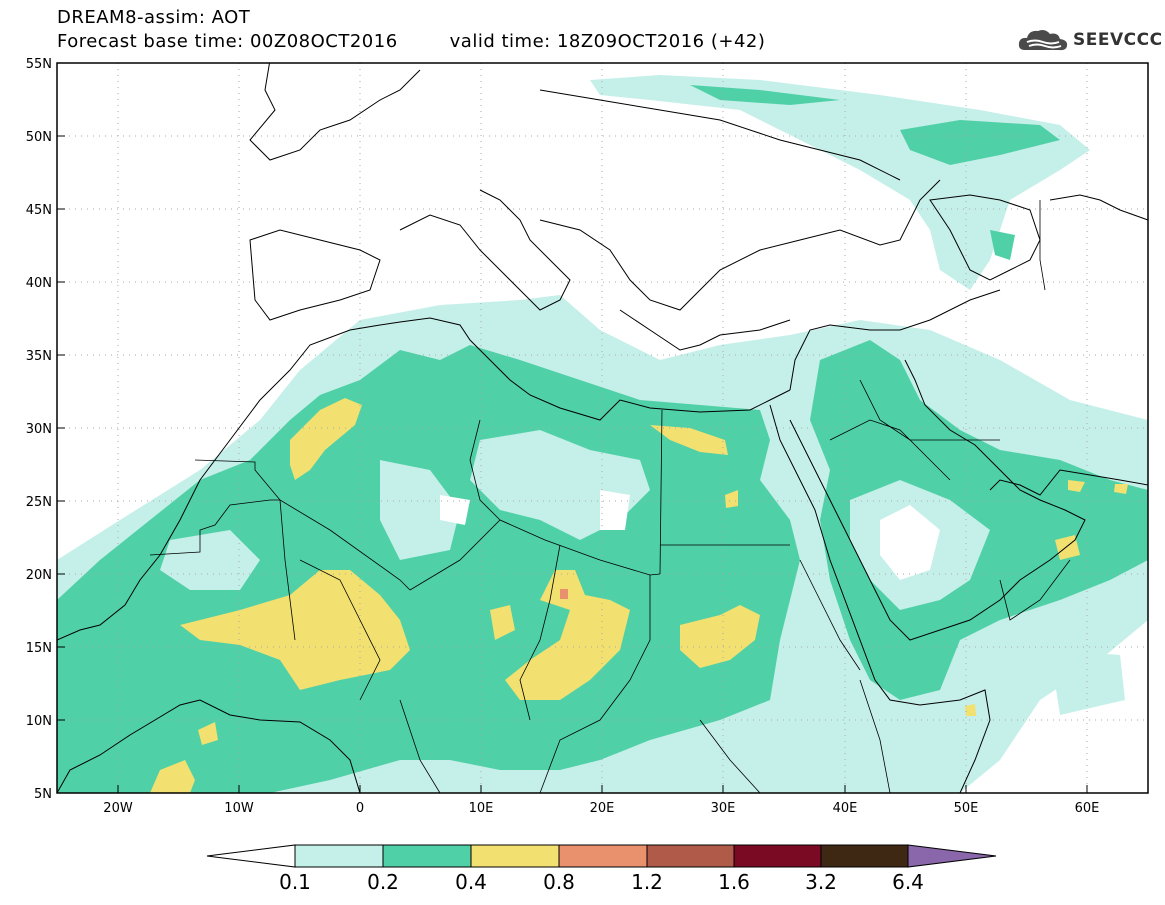 This screenshot has width=1165, height=905. Describe the element at coordinates (227, 41) in the screenshot. I see `base-time: Forecast base time: 00Z08OCT2016` at that location.